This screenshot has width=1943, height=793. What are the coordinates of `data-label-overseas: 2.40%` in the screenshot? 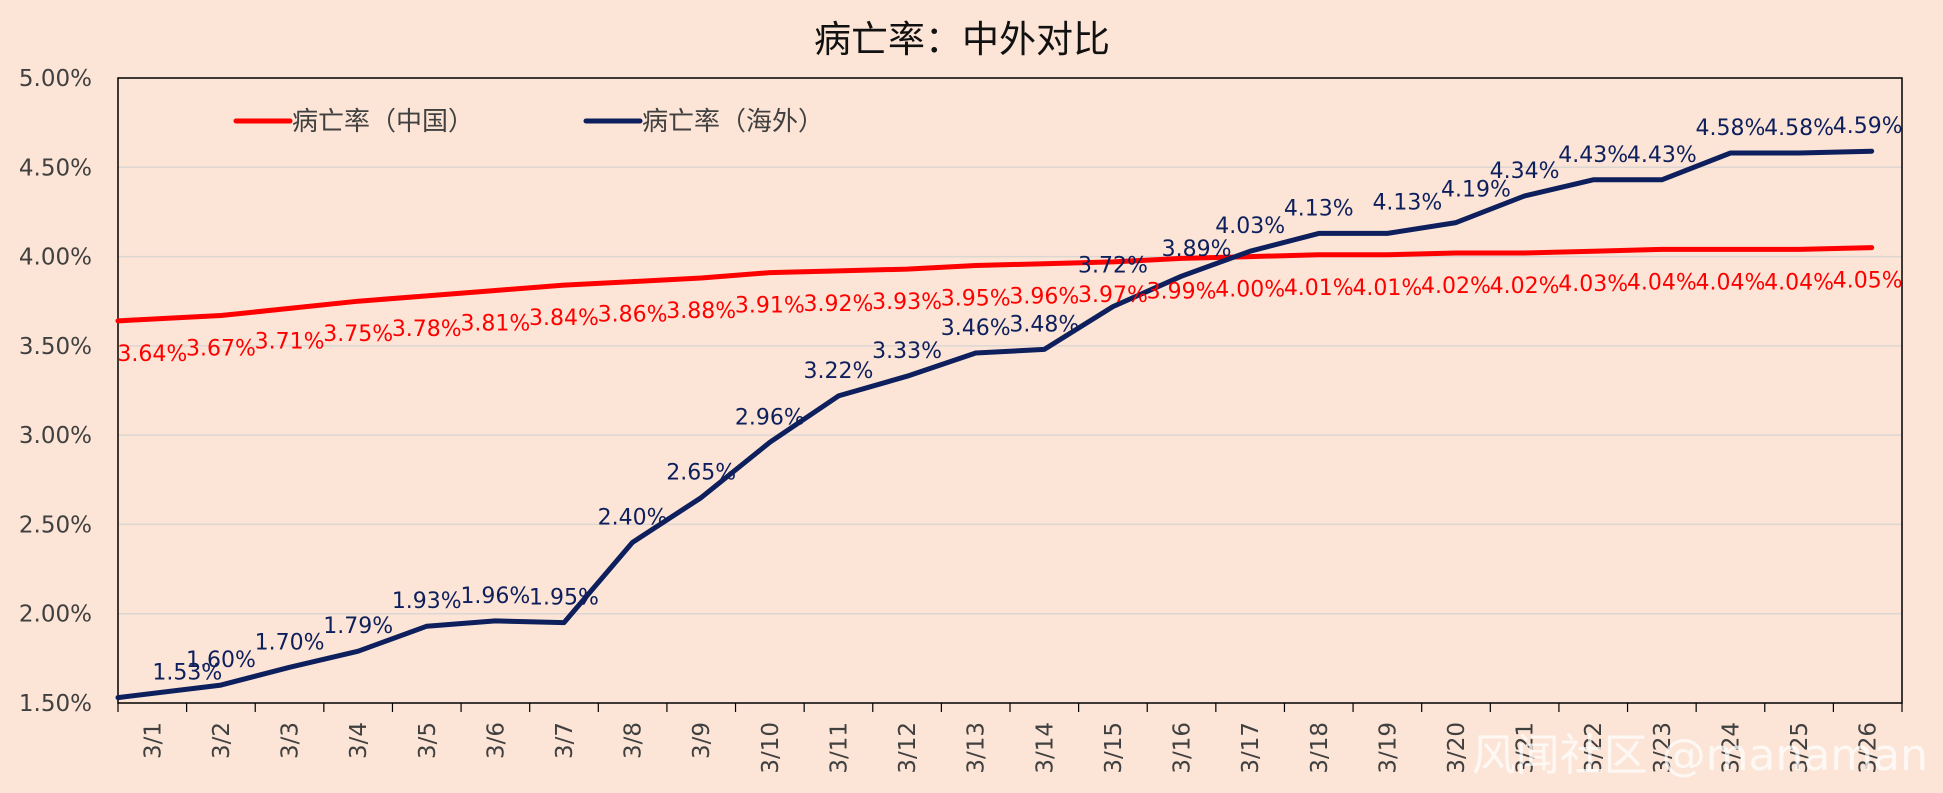 It's located at (633, 517).